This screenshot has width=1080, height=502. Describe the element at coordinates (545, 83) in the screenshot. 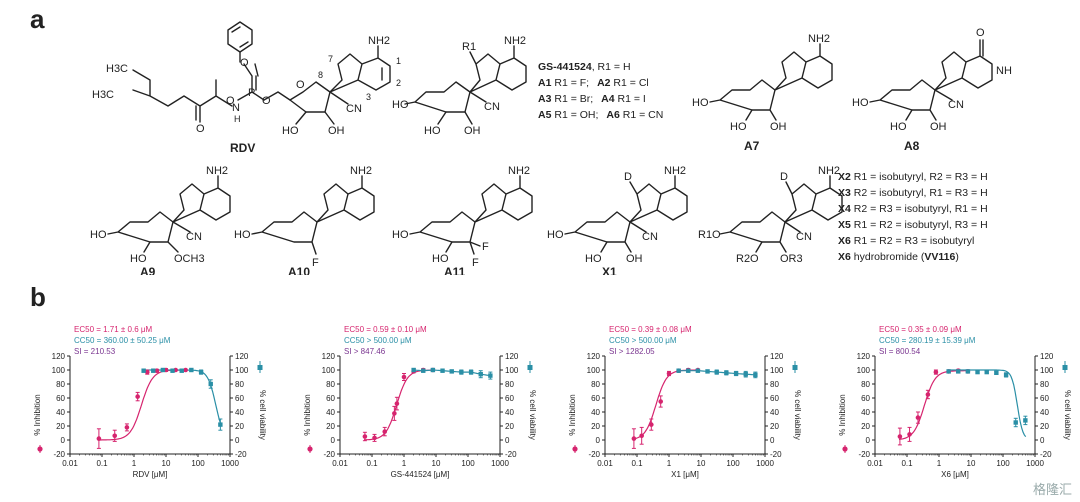

I see `gs-legend-1-bold: A1` at that location.